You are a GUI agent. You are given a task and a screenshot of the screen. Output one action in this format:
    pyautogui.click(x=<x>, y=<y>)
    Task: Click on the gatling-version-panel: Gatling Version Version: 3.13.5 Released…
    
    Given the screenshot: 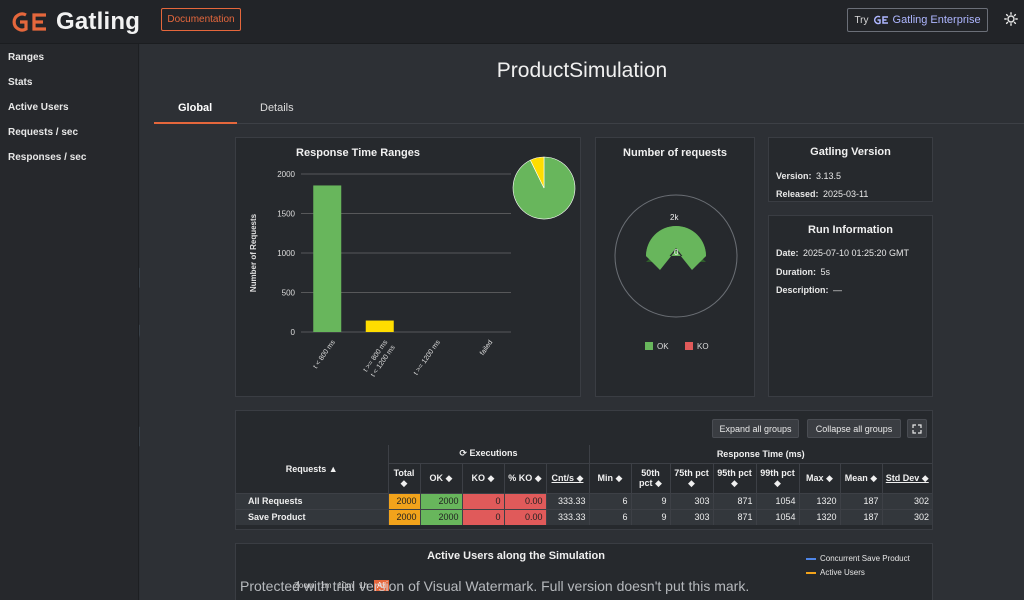 What is the action you would take?
    pyautogui.click(x=850, y=169)
    